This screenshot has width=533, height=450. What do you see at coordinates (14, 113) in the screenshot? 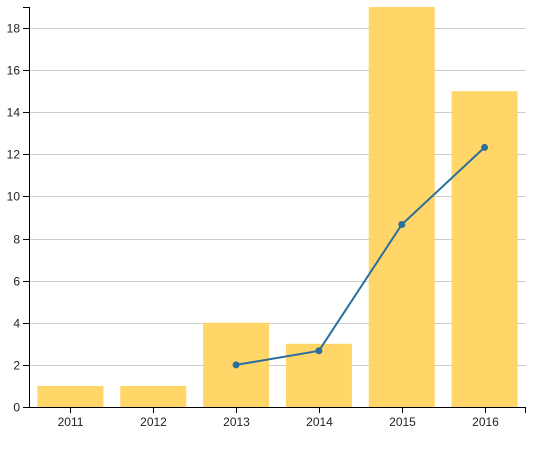
I see `y-tick-label-14: 14` at bounding box center [14, 113].